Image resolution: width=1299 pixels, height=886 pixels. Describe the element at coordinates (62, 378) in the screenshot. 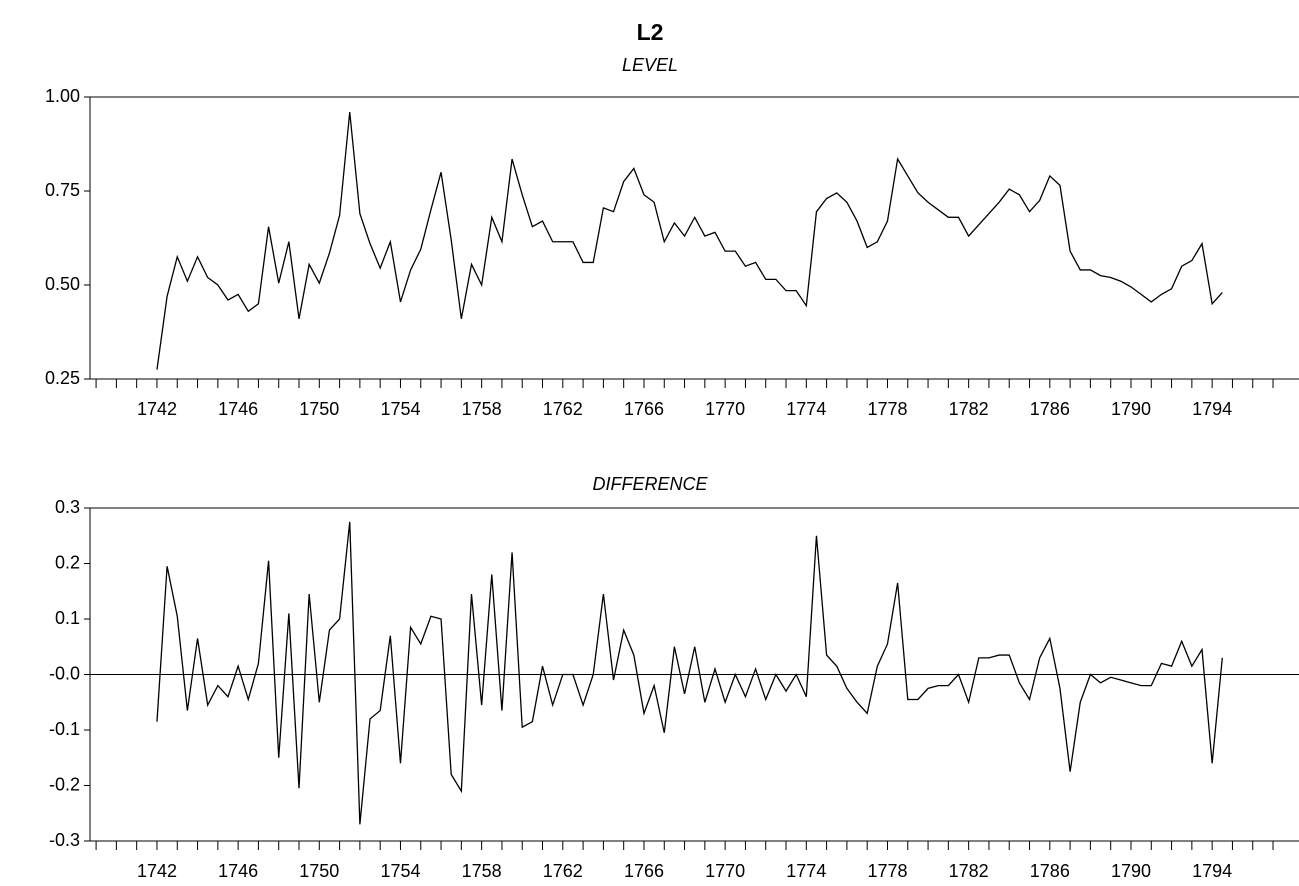

I see `y-tick-label: 0.25` at that location.